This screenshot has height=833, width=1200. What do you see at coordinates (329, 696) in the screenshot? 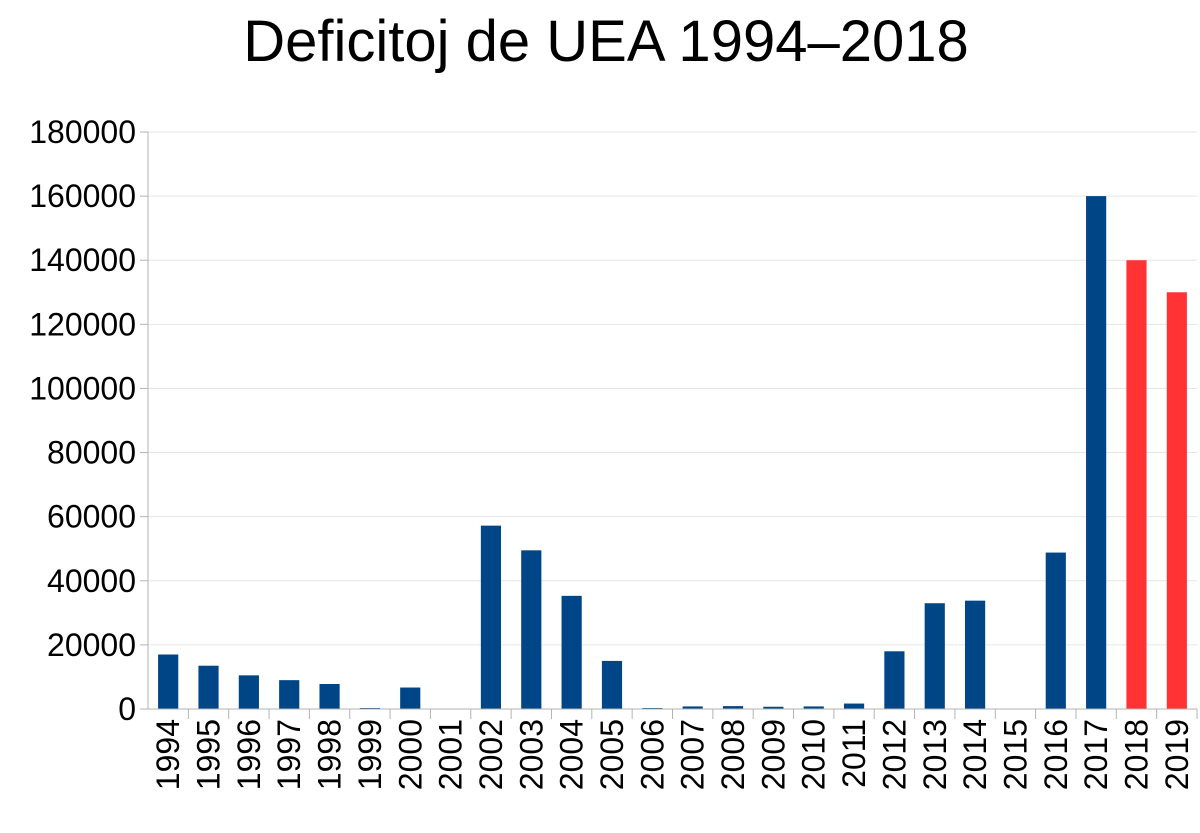
I see `bar-1998` at bounding box center [329, 696].